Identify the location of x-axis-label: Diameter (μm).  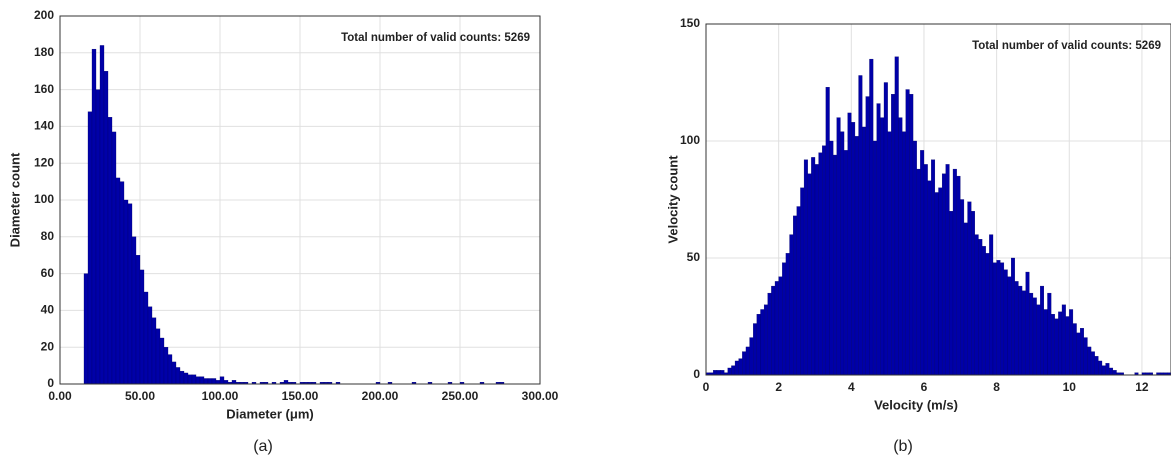
(269, 413).